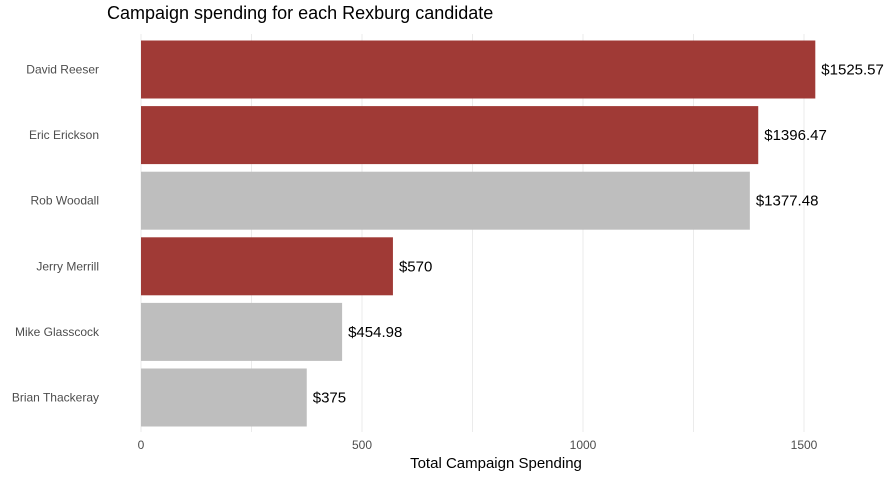 The width and height of the screenshot is (893, 477). What do you see at coordinates (67, 266) in the screenshot?
I see `y-tick-label: Jerry Merrill` at bounding box center [67, 266].